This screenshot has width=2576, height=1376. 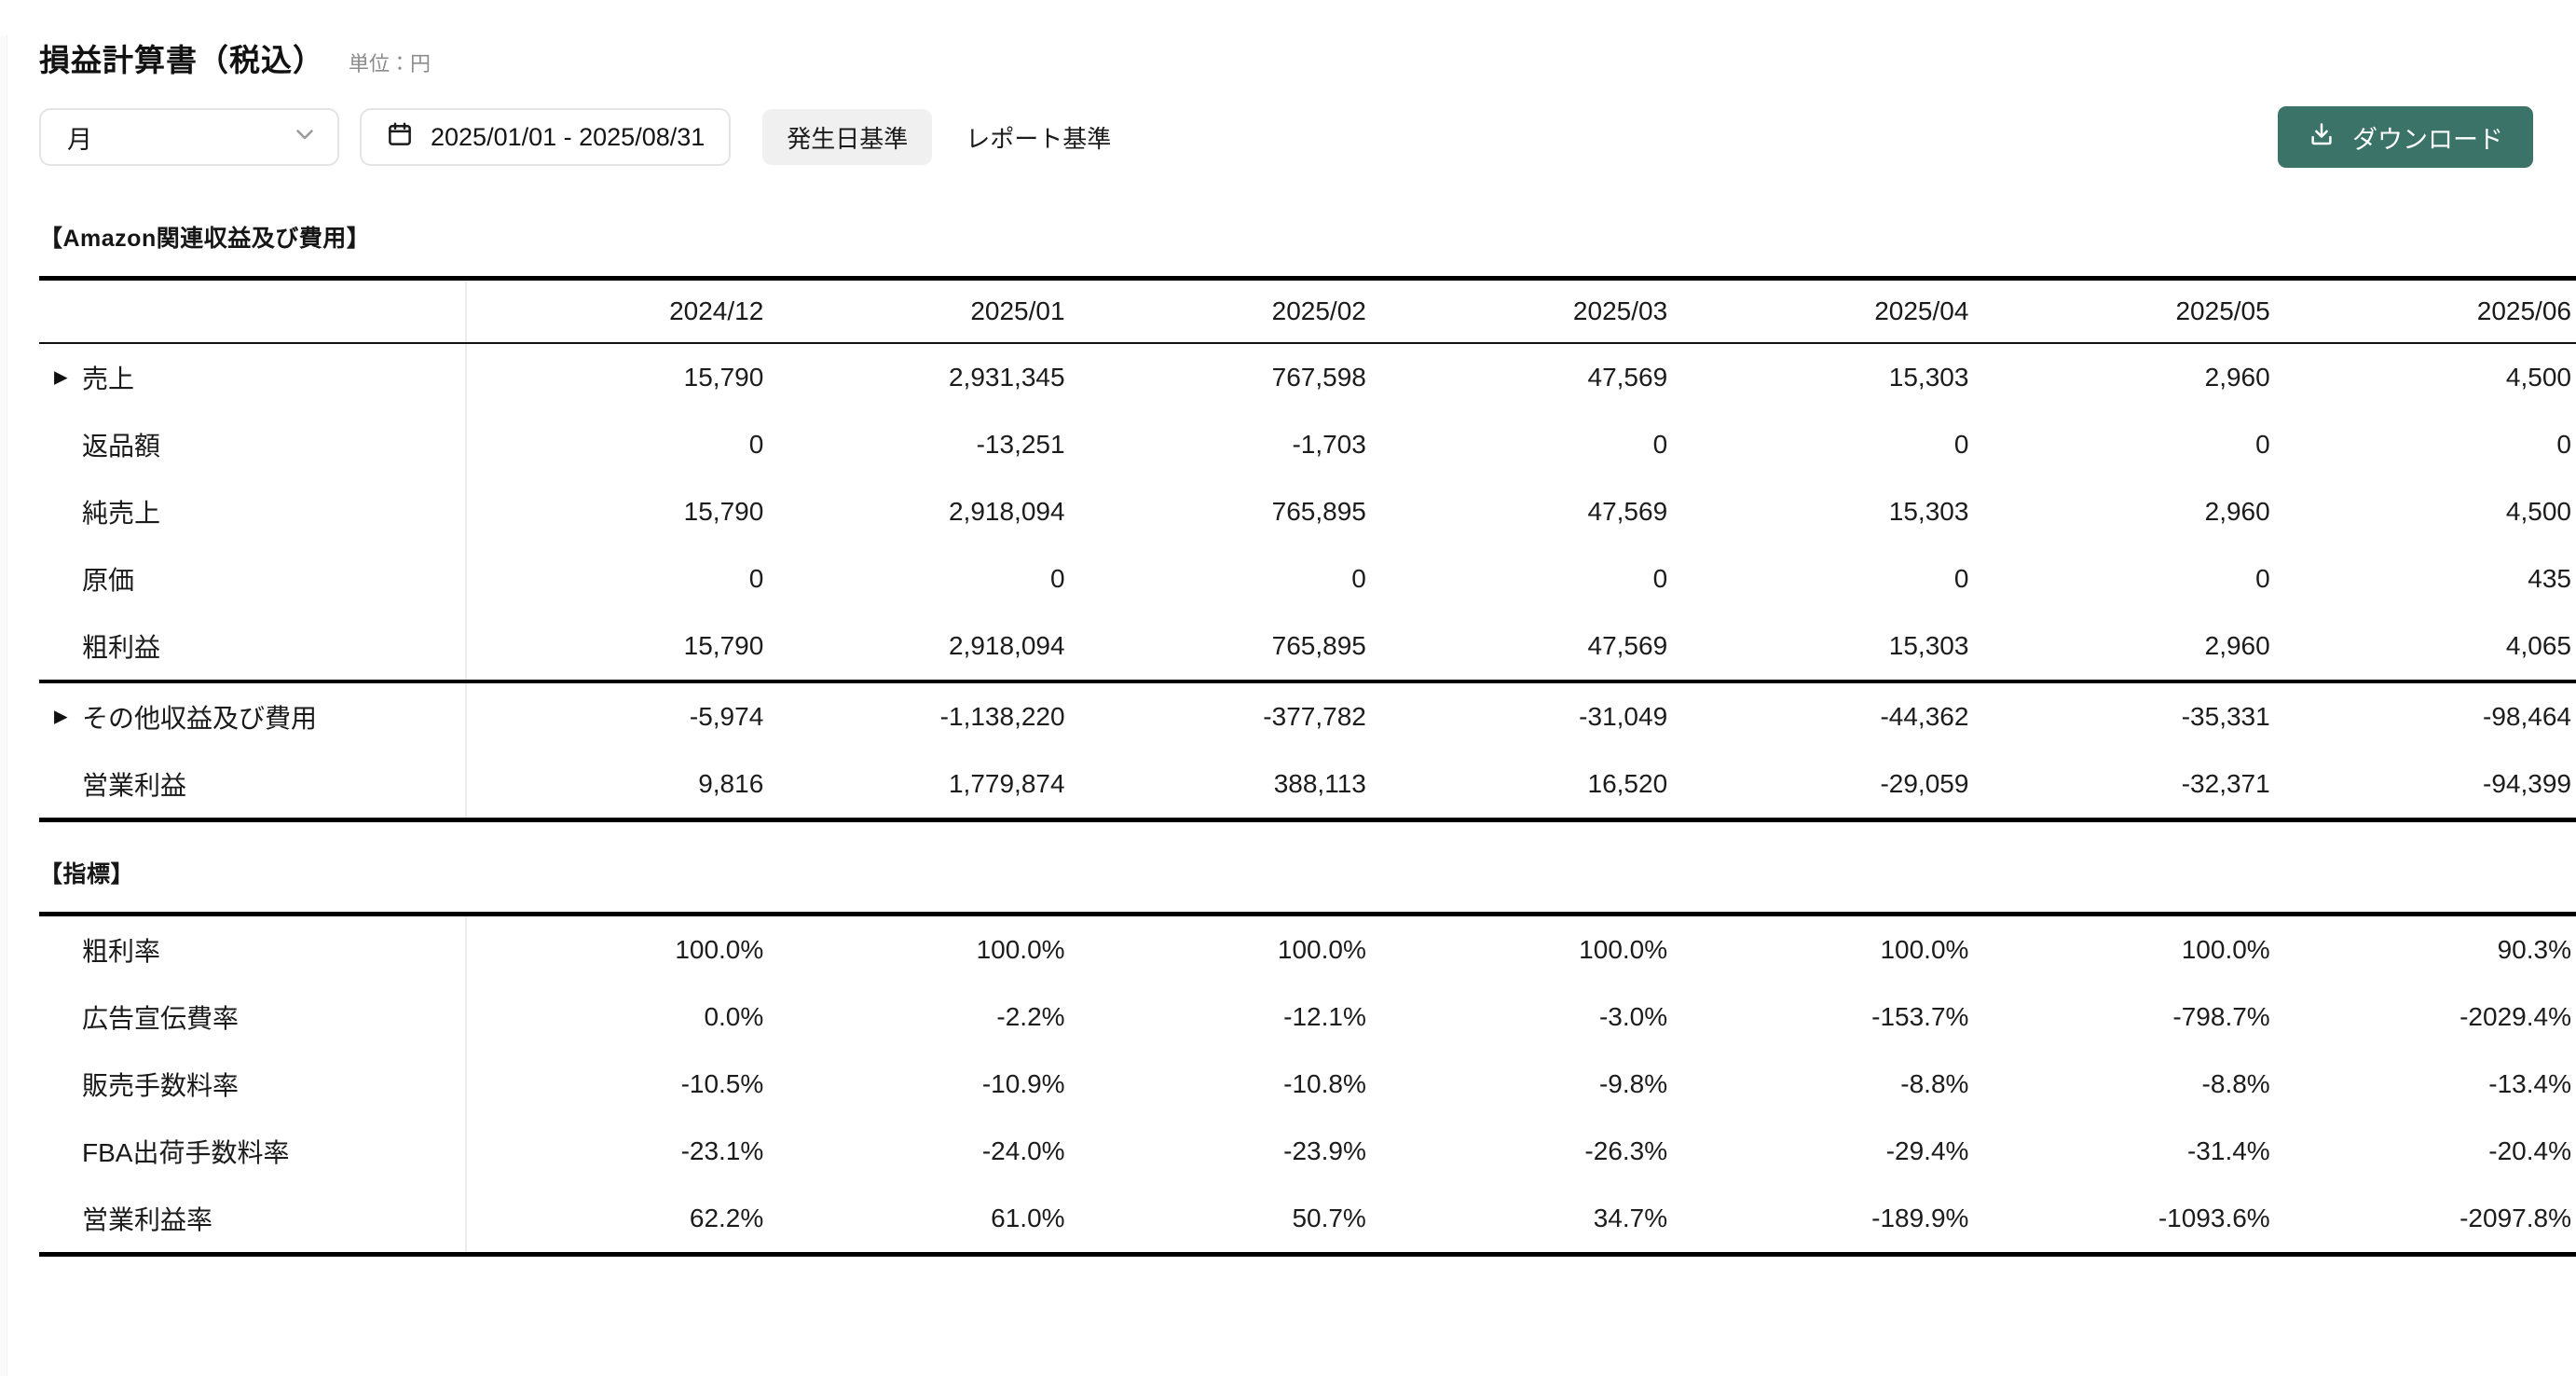 What do you see at coordinates (205, 239) in the screenshot?
I see `section-heading: 【Amazon関連収益及び費用】` at bounding box center [205, 239].